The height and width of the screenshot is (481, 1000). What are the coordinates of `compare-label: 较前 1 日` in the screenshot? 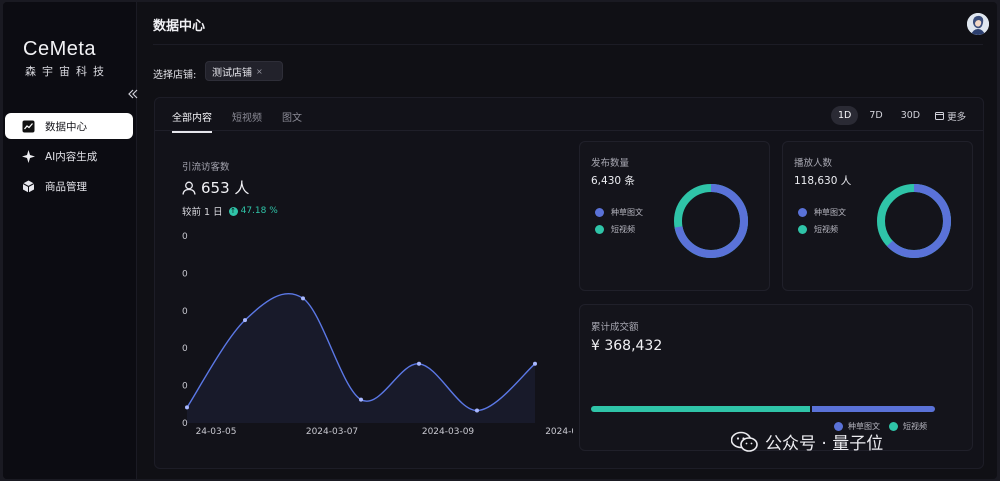 It's located at (202, 212).